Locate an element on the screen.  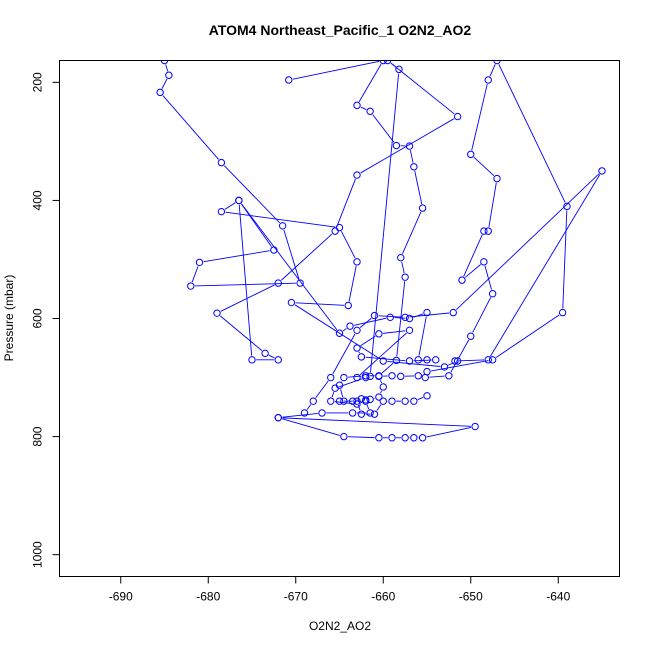
y-axis: 200 400 600 800 1000 is located at coordinates (45, 320).